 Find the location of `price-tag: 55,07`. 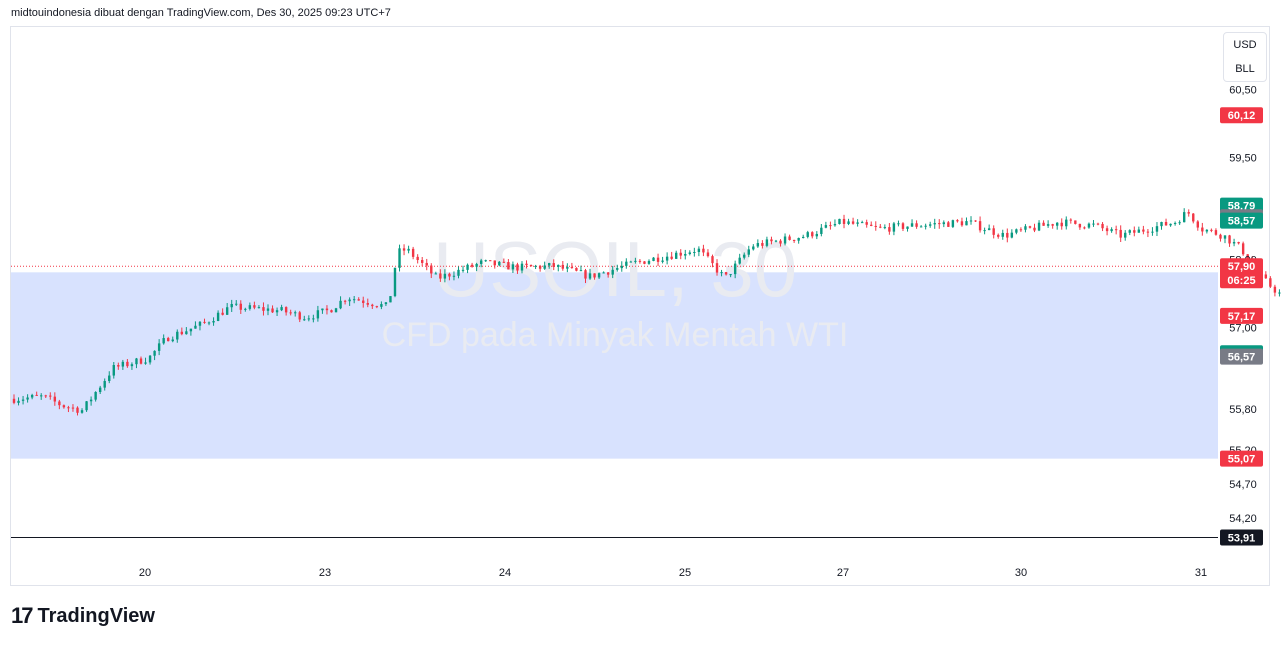

price-tag: 55,07 is located at coordinates (1241, 458).